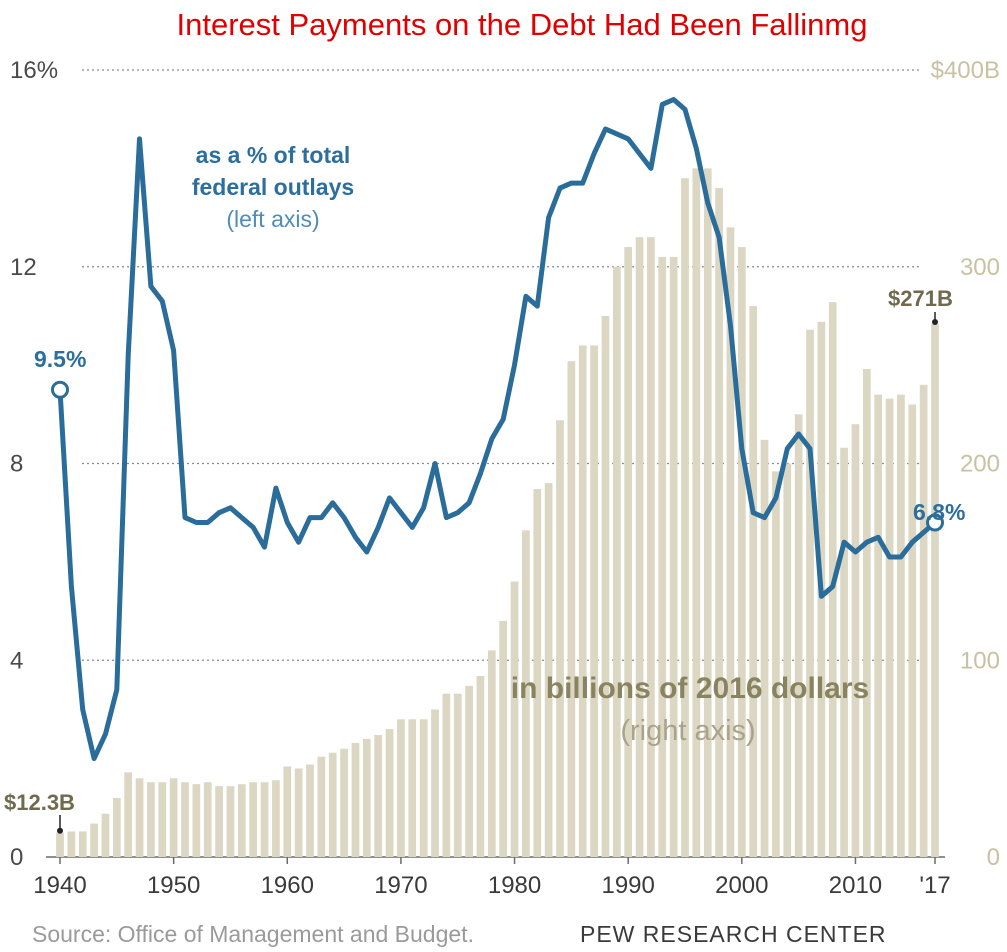 The image size is (1007, 952). Describe the element at coordinates (965, 464) in the screenshot. I see `right-axis: 0 100 200 300 $400B` at that location.